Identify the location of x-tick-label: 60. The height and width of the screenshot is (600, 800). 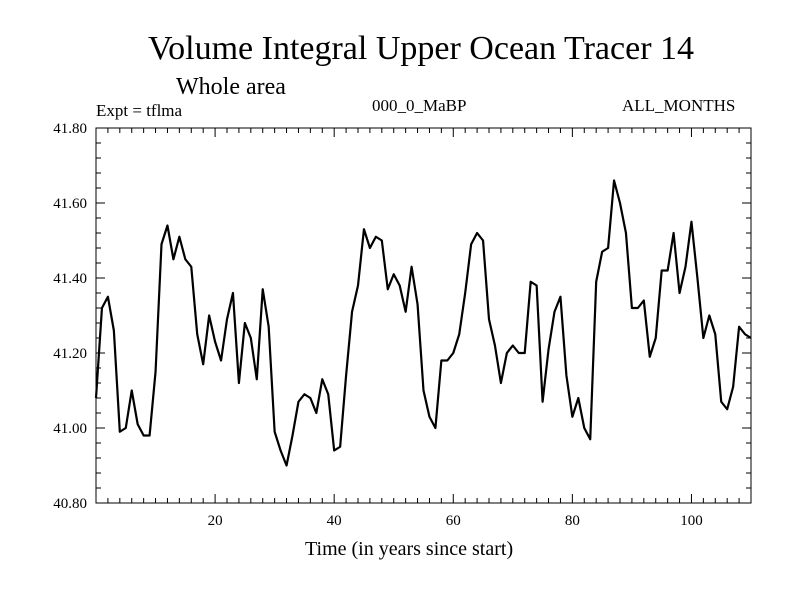
(453, 521).